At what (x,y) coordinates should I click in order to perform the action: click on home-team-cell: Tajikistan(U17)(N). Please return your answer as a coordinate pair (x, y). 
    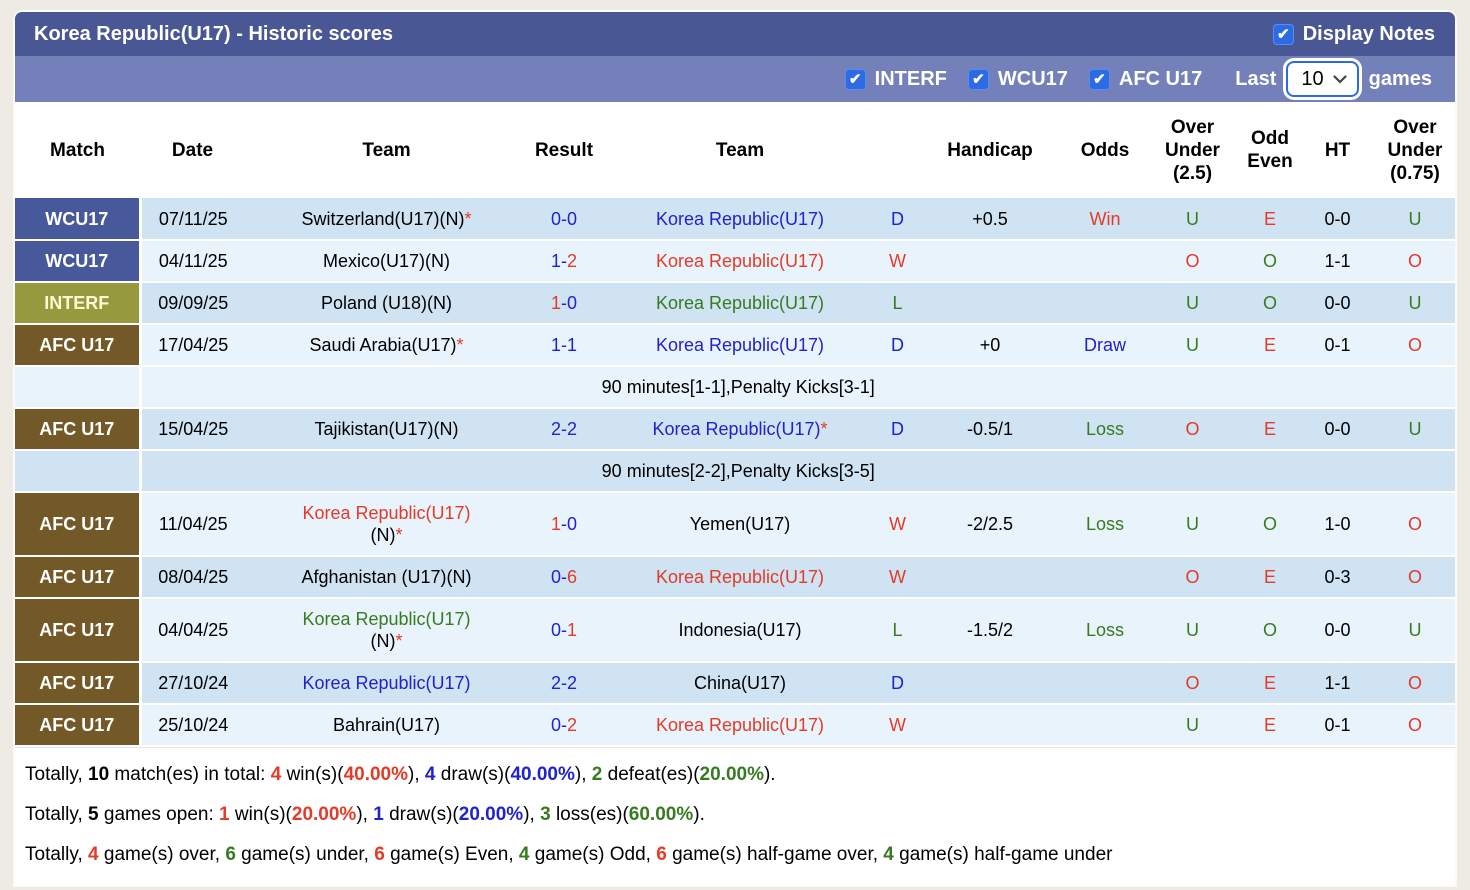
    Looking at the image, I should click on (386, 429).